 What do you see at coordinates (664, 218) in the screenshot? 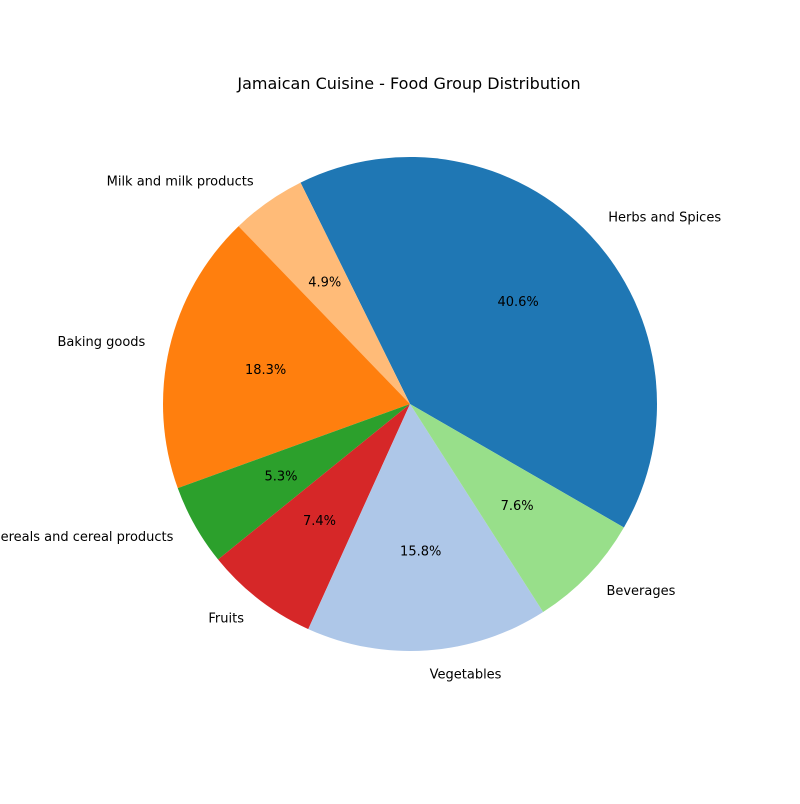
I see `slice-label-herbs-and-spices: Herbs and Spices` at bounding box center [664, 218].